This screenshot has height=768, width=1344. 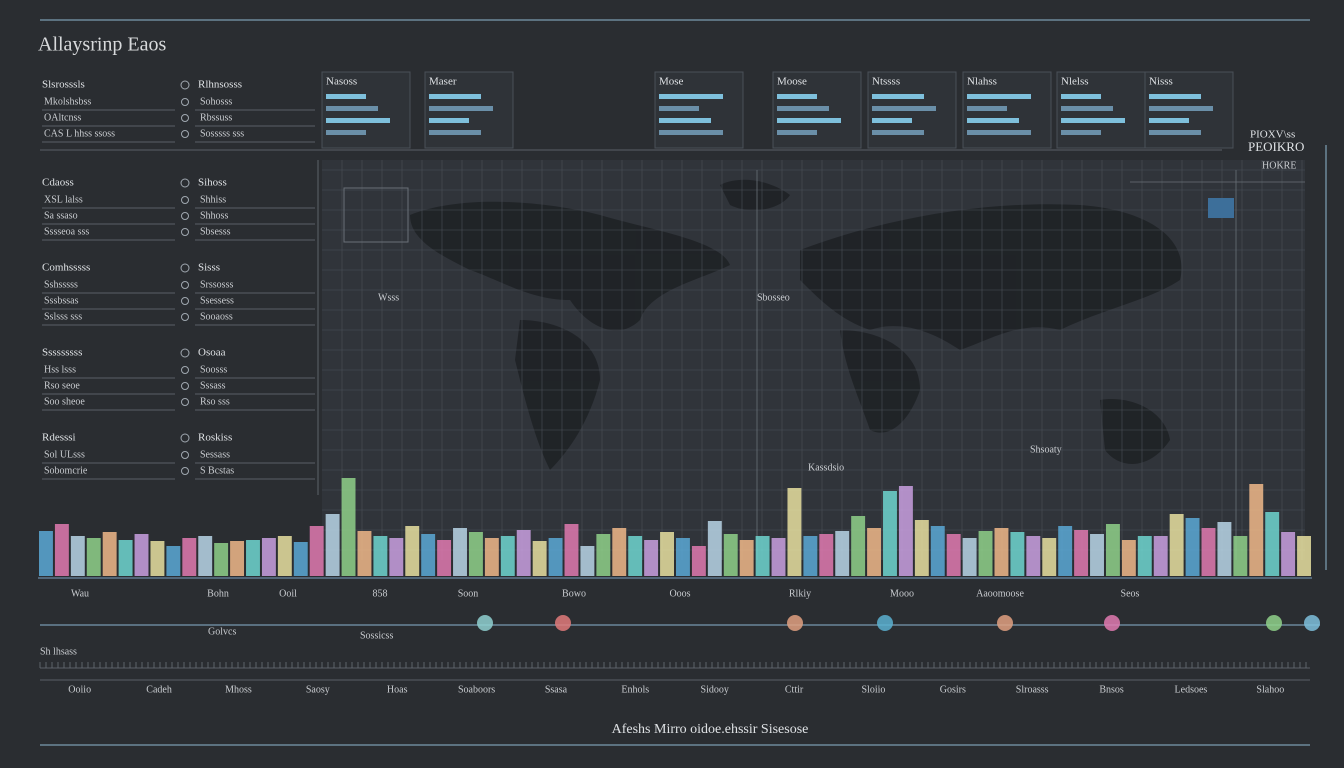 What do you see at coordinates (61, 284) in the screenshot?
I see `row-label: Sshsssss` at bounding box center [61, 284].